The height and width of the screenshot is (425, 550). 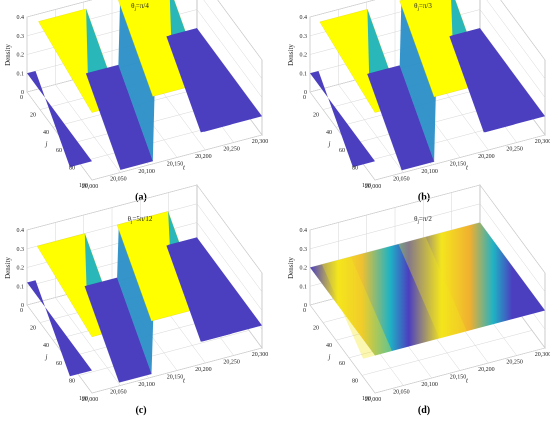 I want to click on panel-label: (d), so click(x=424, y=410).